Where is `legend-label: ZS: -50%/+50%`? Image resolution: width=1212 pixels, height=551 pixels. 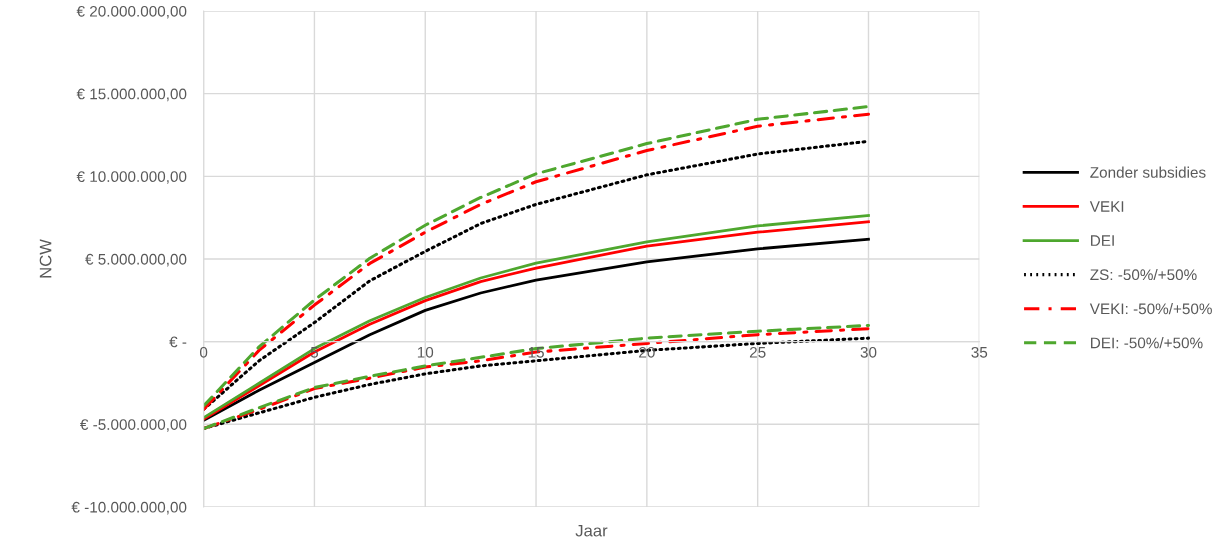
legend-label: ZS: -50%/+50% is located at coordinates (1143, 274).